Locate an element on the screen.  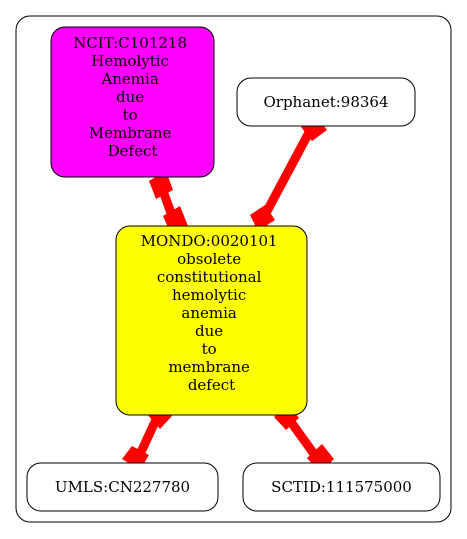
node-orphanet-label: Orphanet:98364 is located at coordinates (325, 102).